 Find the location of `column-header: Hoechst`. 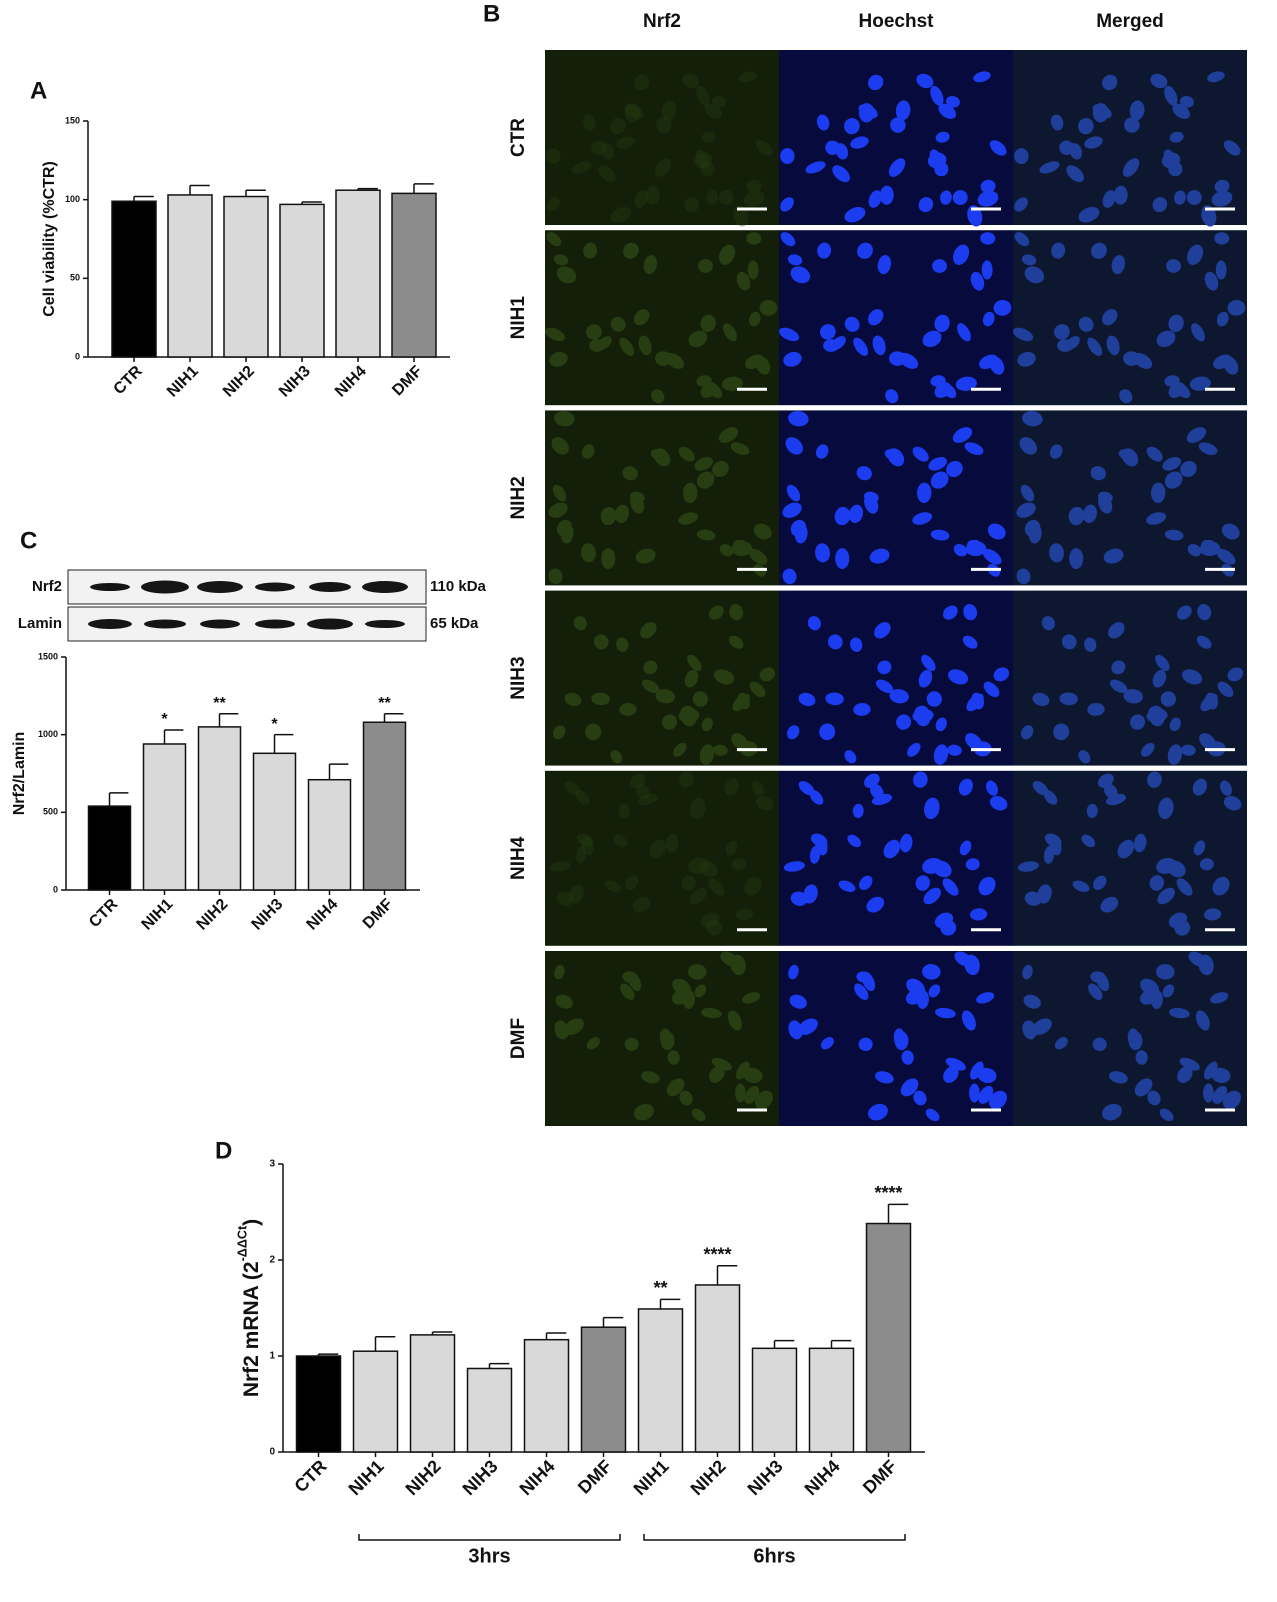

column-header: Hoechst is located at coordinates (897, 21).